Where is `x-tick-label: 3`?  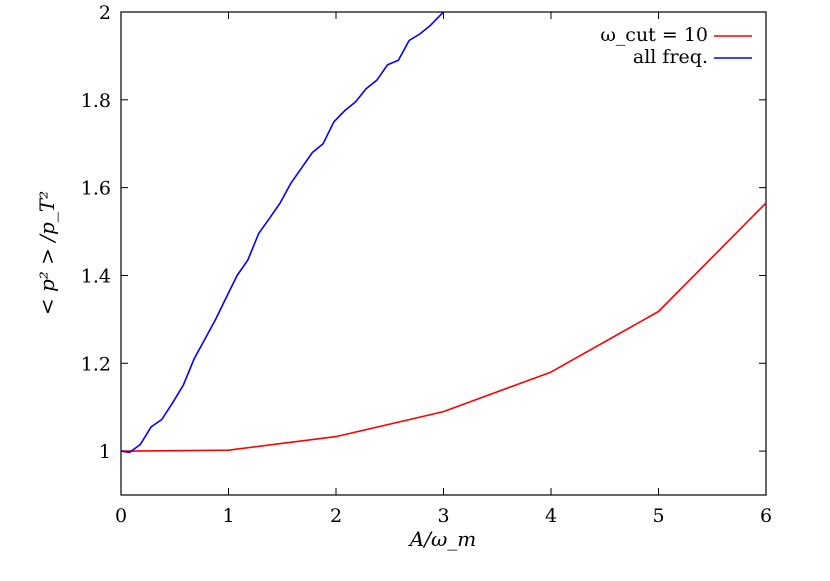
x-tick-label: 3 is located at coordinates (443, 516).